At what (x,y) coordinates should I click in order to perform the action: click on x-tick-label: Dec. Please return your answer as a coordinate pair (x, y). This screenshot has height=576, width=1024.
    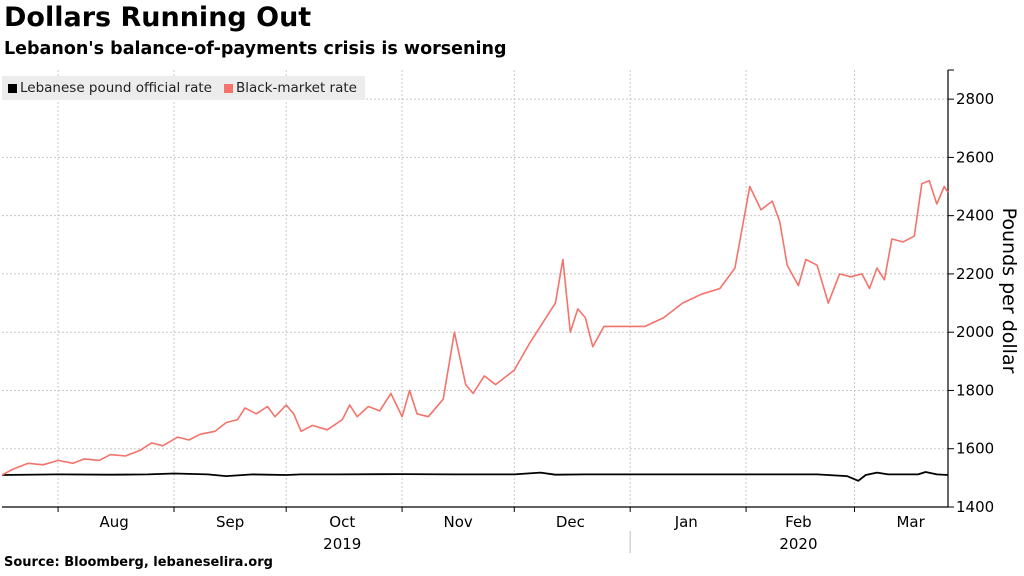
    Looking at the image, I should click on (570, 522).